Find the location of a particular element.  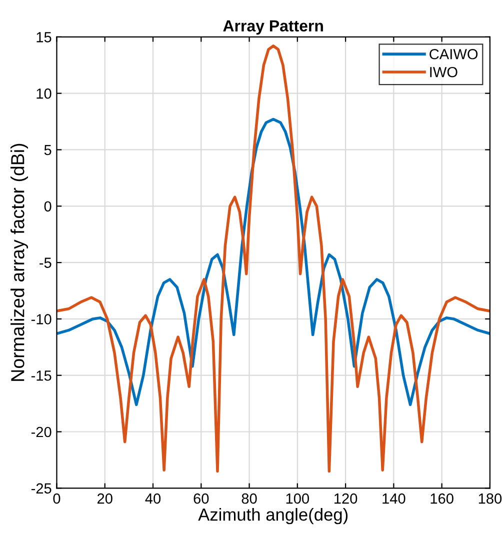

y-tick-label: -20 is located at coordinates (41, 432).